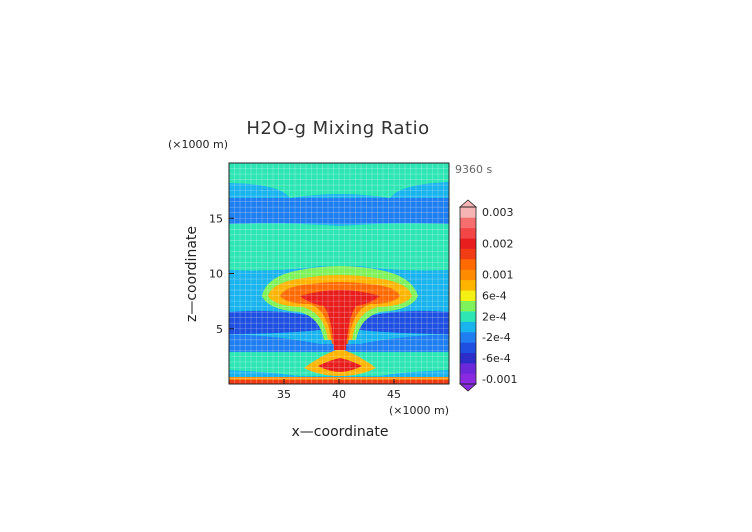  What do you see at coordinates (284, 394) in the screenshot?
I see `x-tick-label: 35` at bounding box center [284, 394].